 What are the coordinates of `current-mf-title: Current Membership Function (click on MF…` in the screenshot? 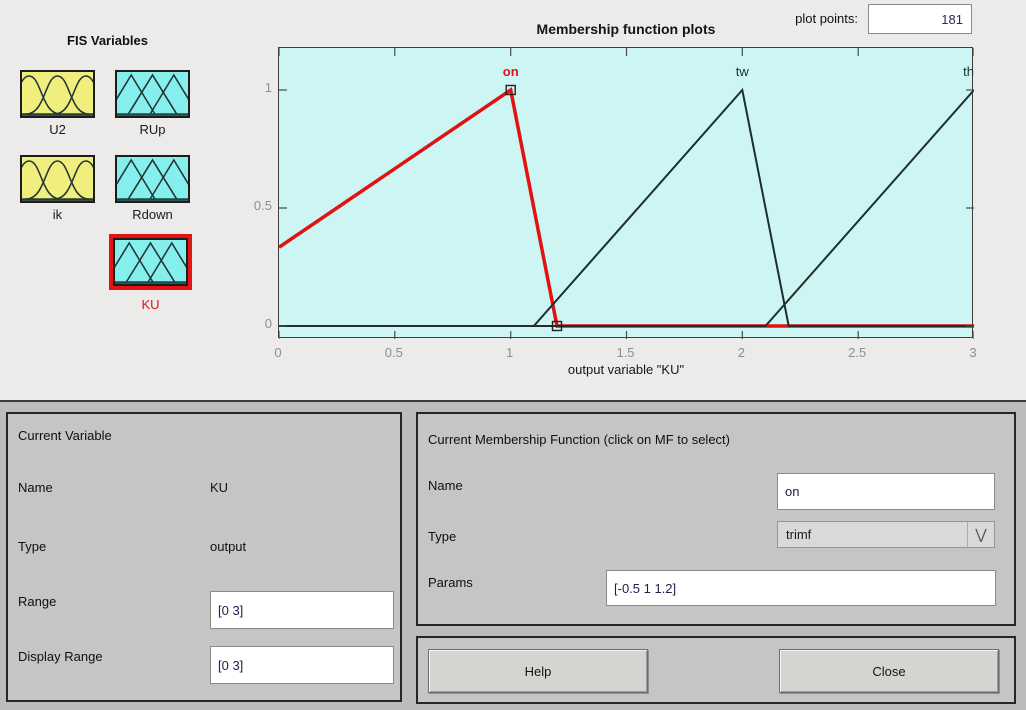 It's located at (579, 439).